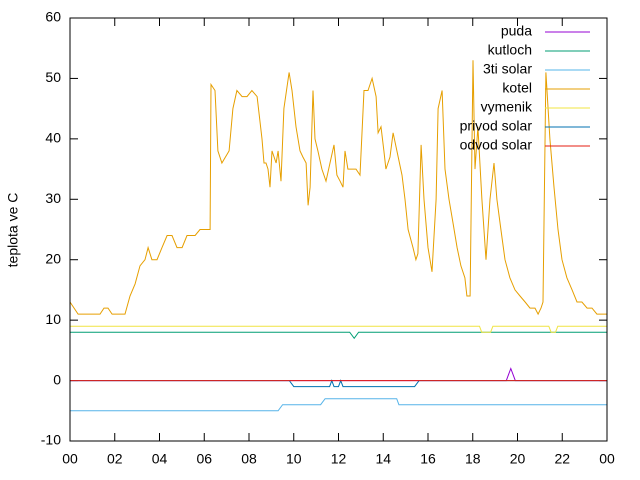 The image size is (640, 480). Describe the element at coordinates (507, 107) in the screenshot. I see `legend-label: vymenik` at that location.